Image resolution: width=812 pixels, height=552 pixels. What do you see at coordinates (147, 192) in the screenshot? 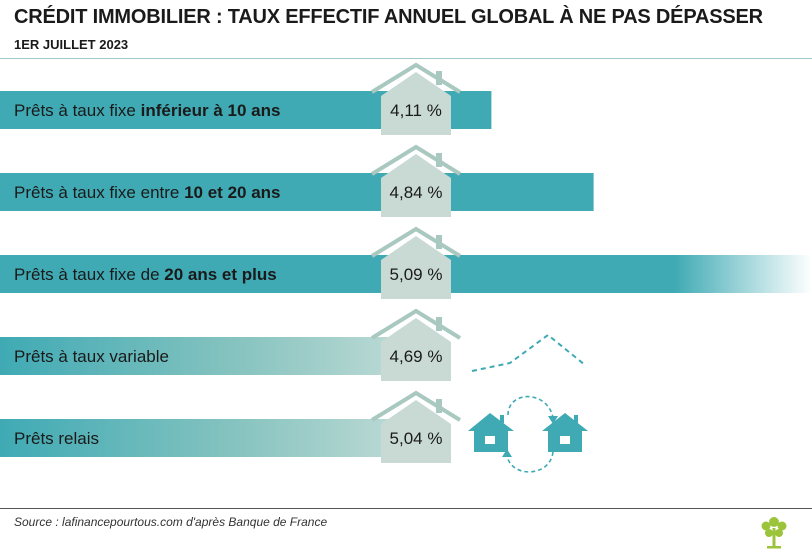
I see `row-label: Prêts à taux fixe entre 10 et 20 ans` at bounding box center [147, 192].